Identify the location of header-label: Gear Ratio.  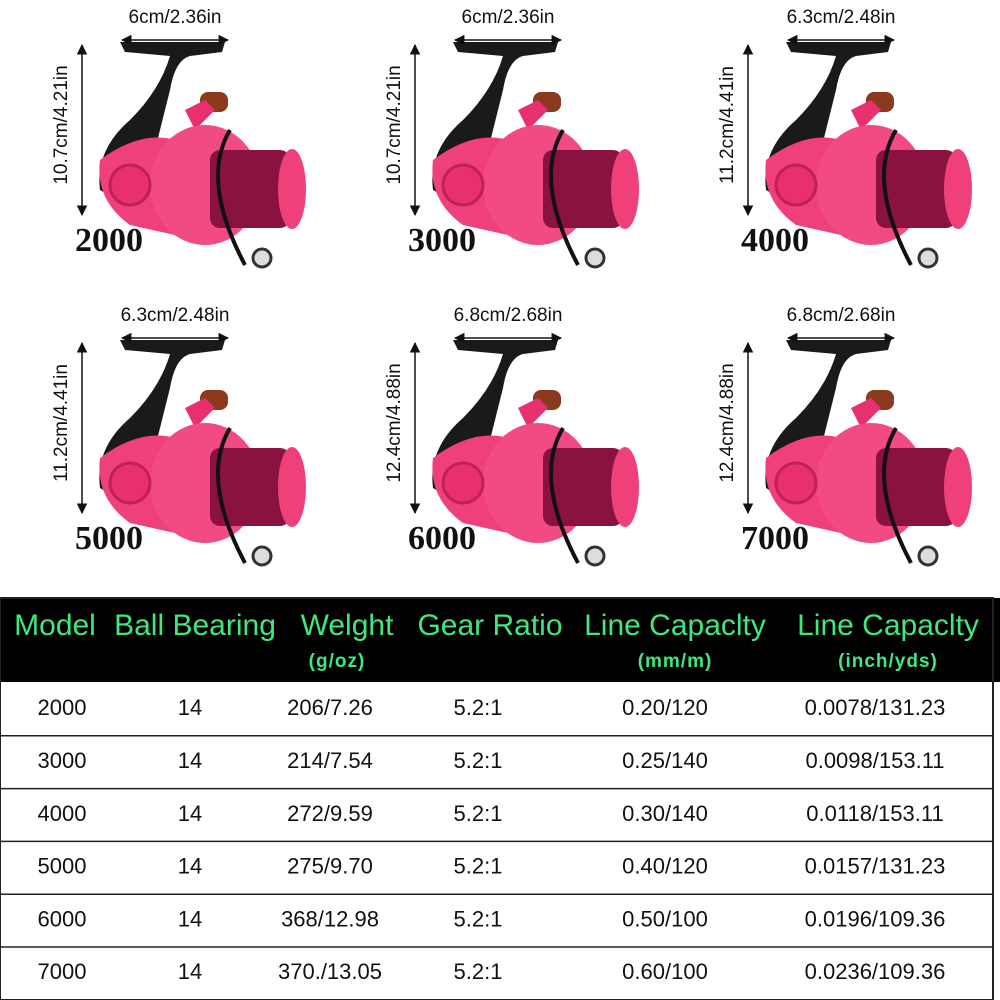
(489, 625).